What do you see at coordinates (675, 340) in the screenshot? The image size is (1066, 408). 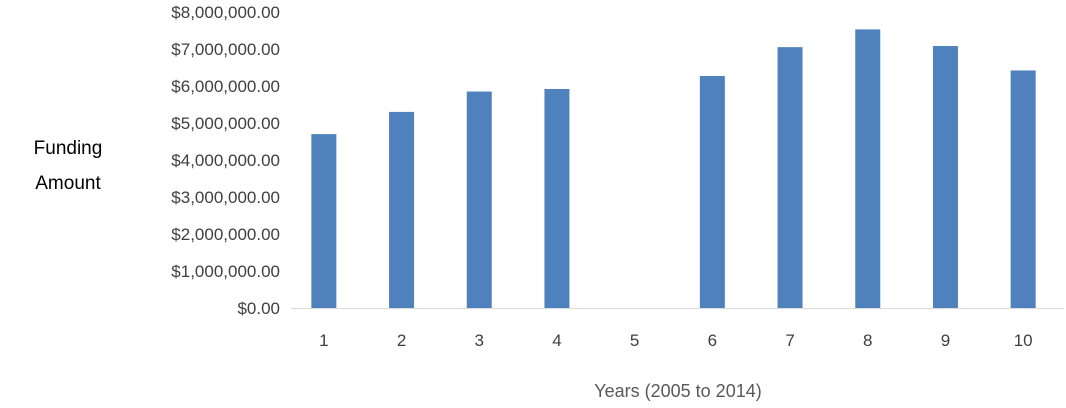 I see `x-axis-tick-labels: 1 2 3 4 5 6 7 8 9 10` at bounding box center [675, 340].